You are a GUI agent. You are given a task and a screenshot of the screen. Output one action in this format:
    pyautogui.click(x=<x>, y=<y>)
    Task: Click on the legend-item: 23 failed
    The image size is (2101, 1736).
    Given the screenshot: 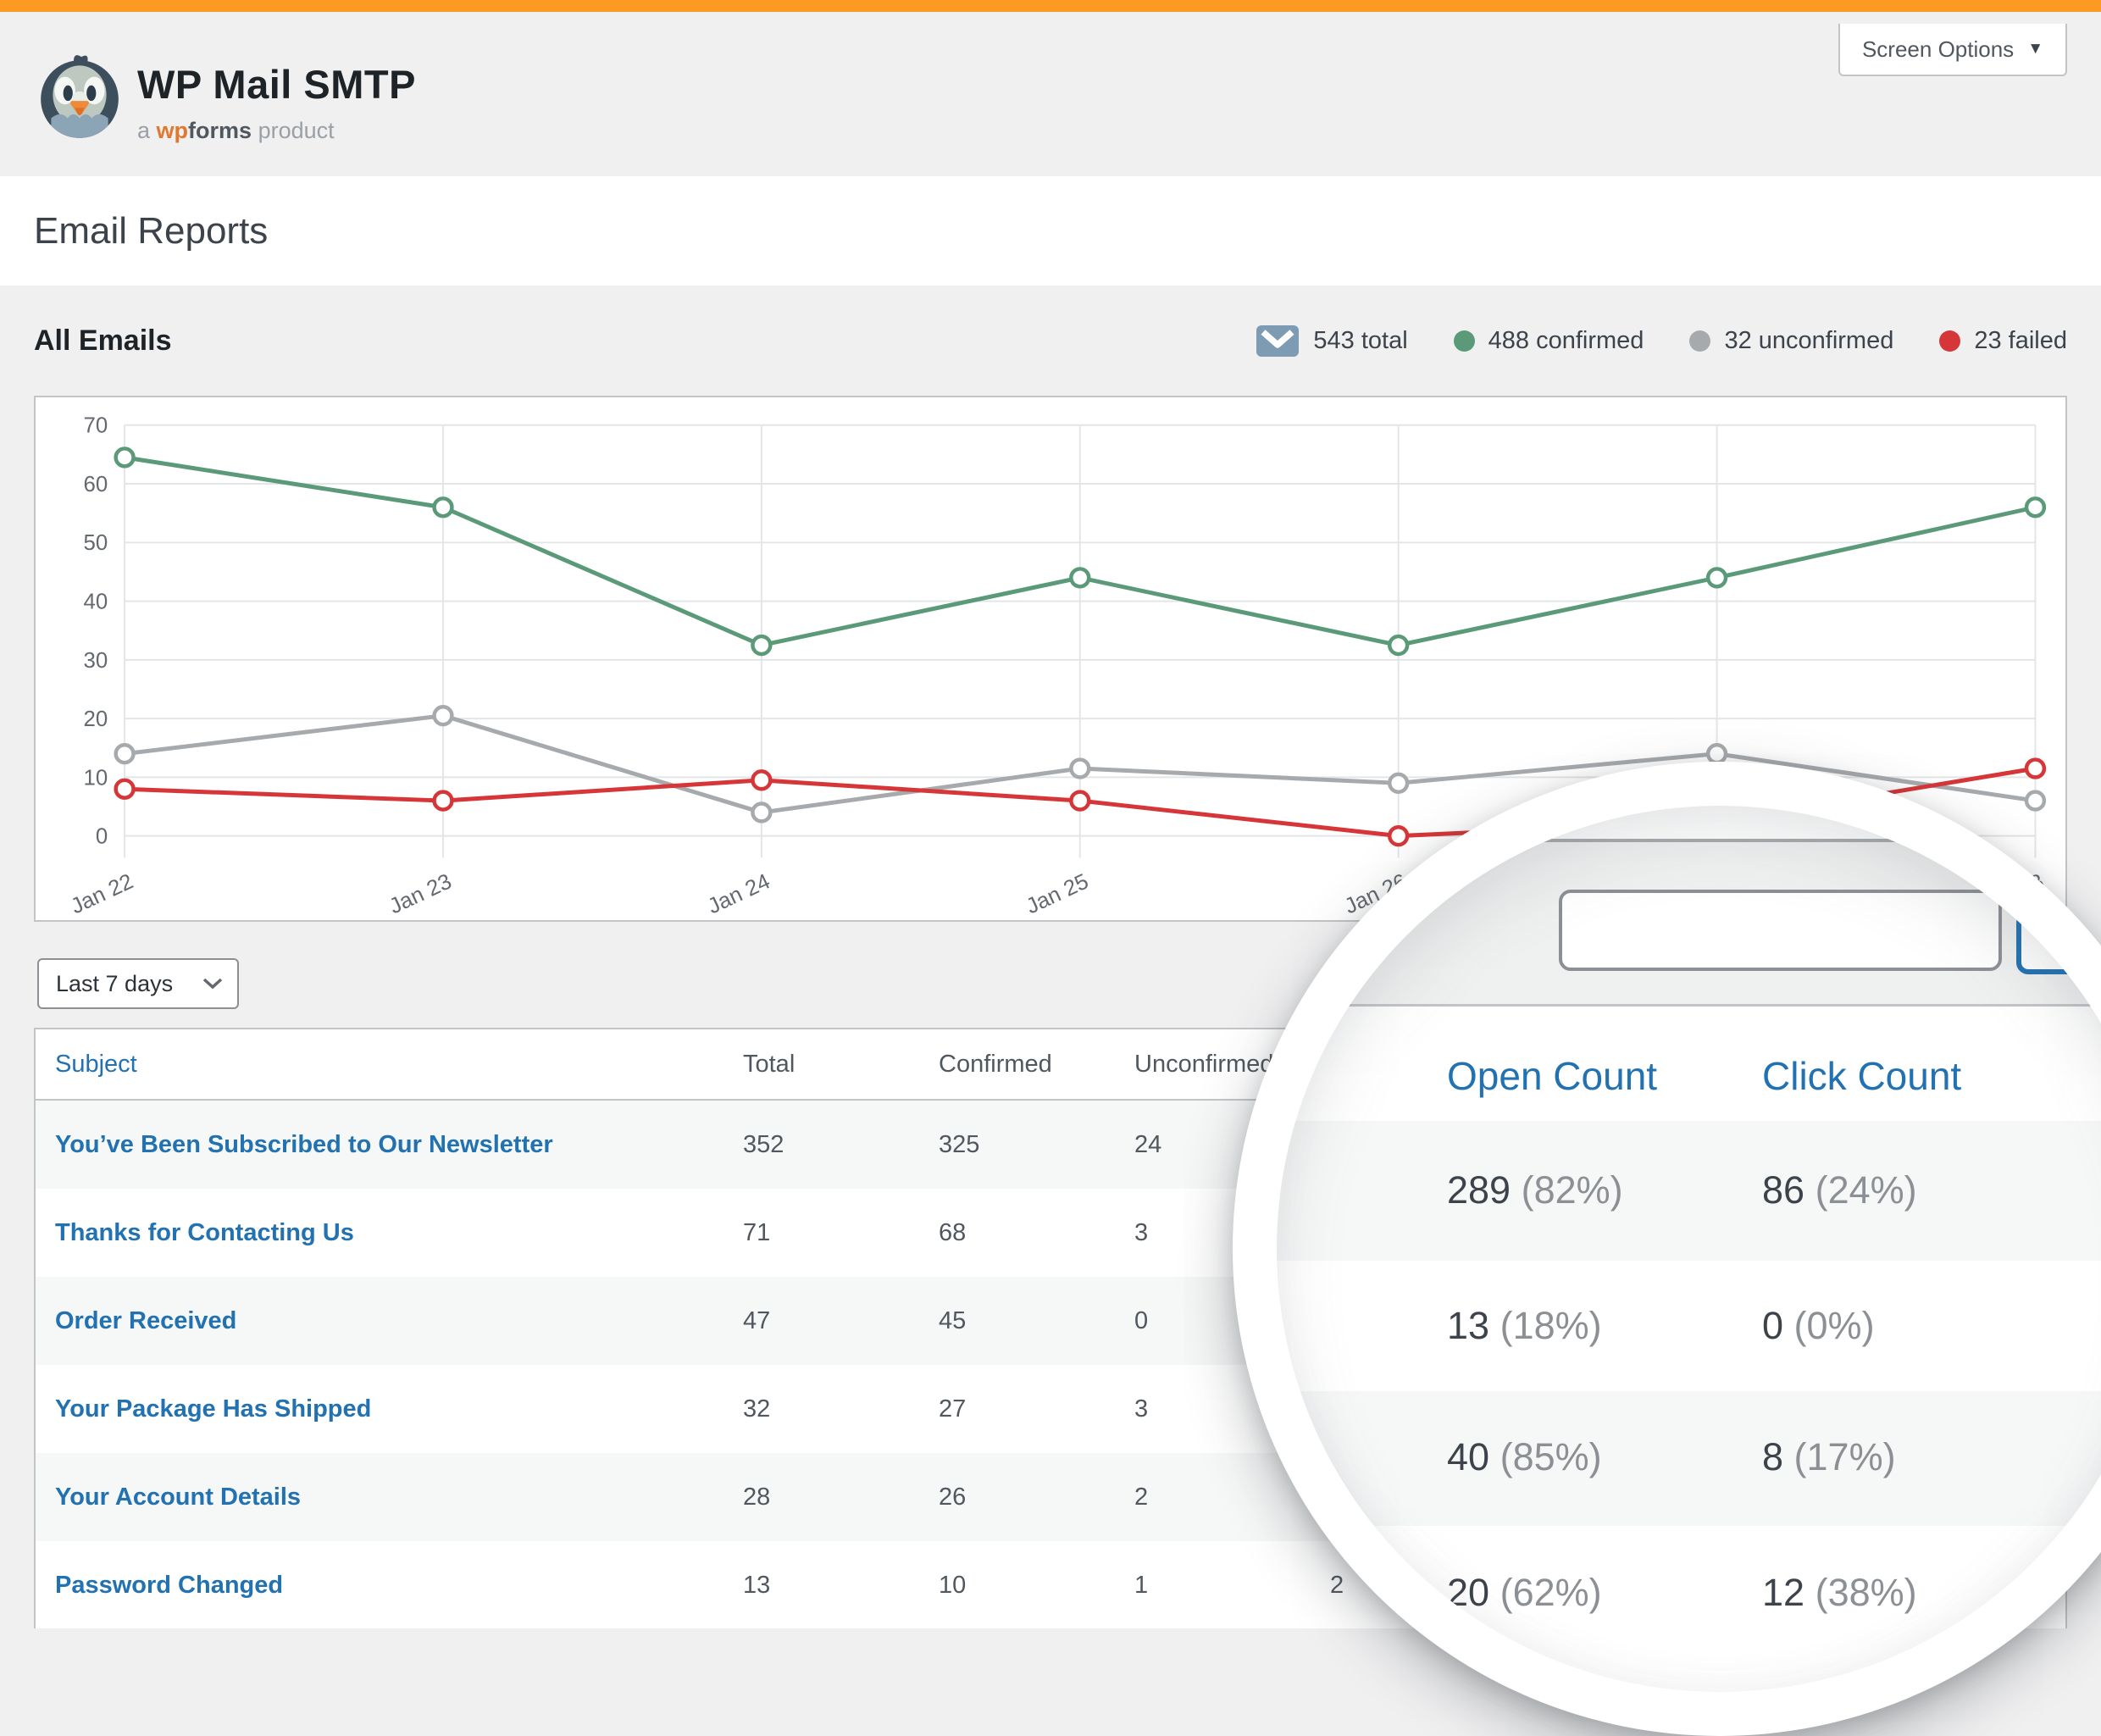 What is the action you would take?
    pyautogui.click(x=2003, y=341)
    